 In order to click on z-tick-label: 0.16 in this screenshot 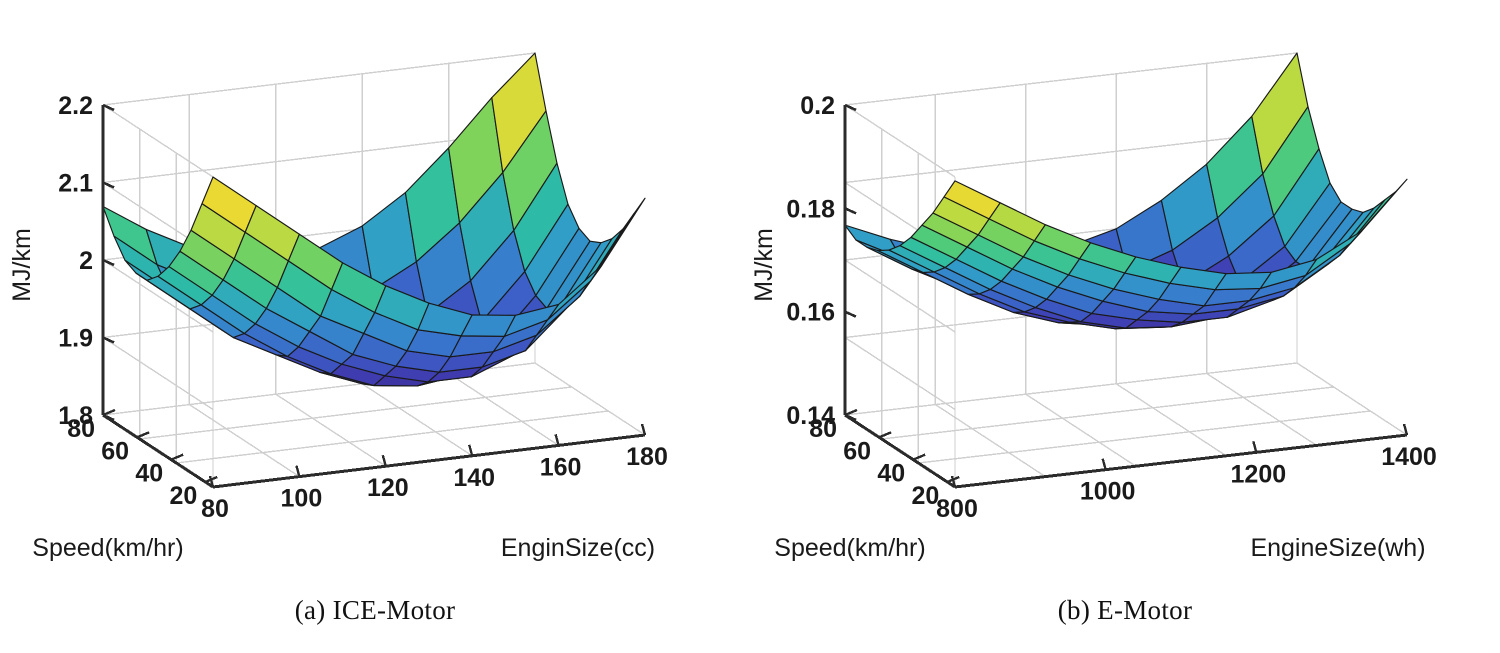, I will do `click(810, 313)`.